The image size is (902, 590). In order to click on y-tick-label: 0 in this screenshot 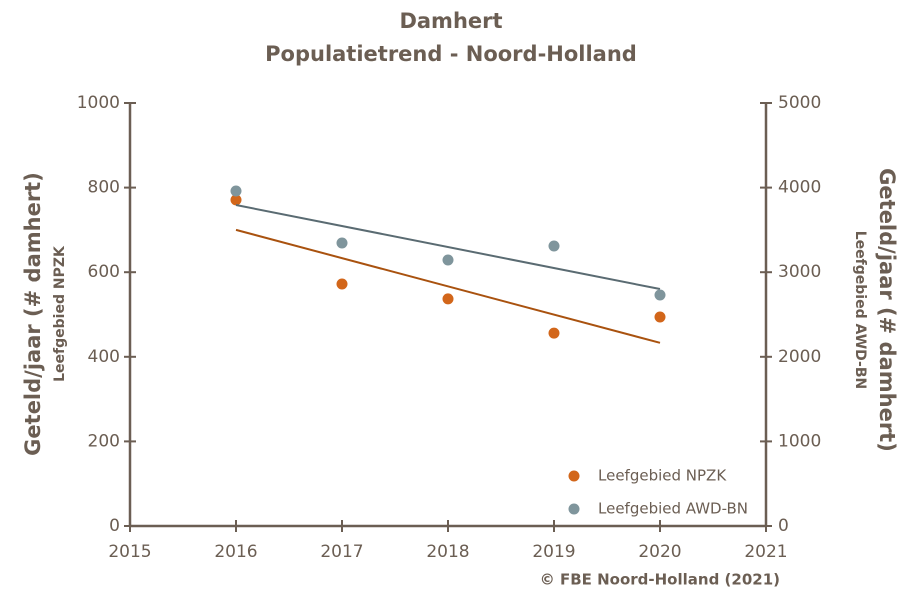, I will do `click(114, 526)`.